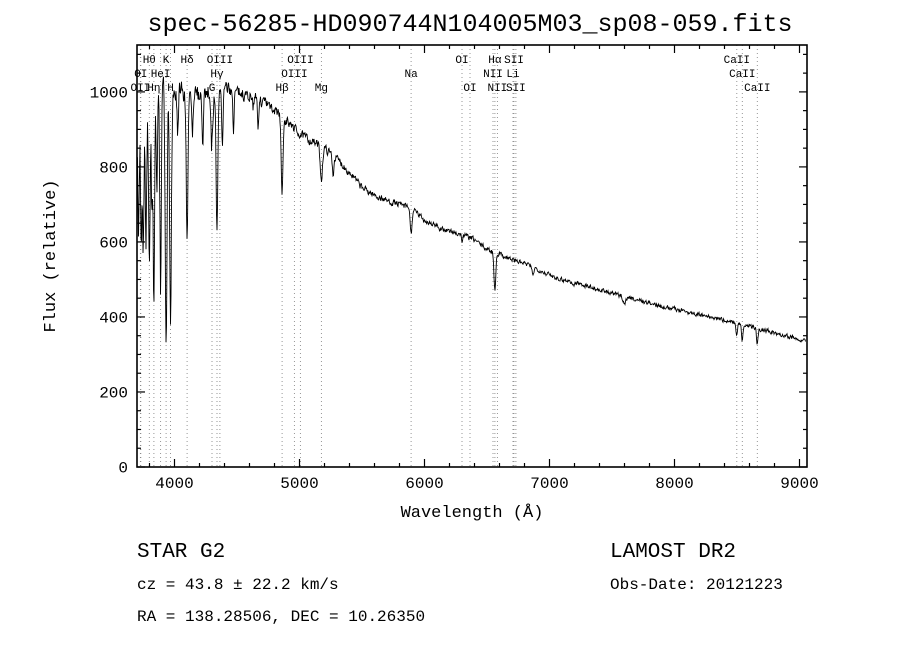 Image resolution: width=900 pixels, height=650 pixels. What do you see at coordinates (282, 89) in the screenshot?
I see `spectral-line-label: Hβ` at bounding box center [282, 89].